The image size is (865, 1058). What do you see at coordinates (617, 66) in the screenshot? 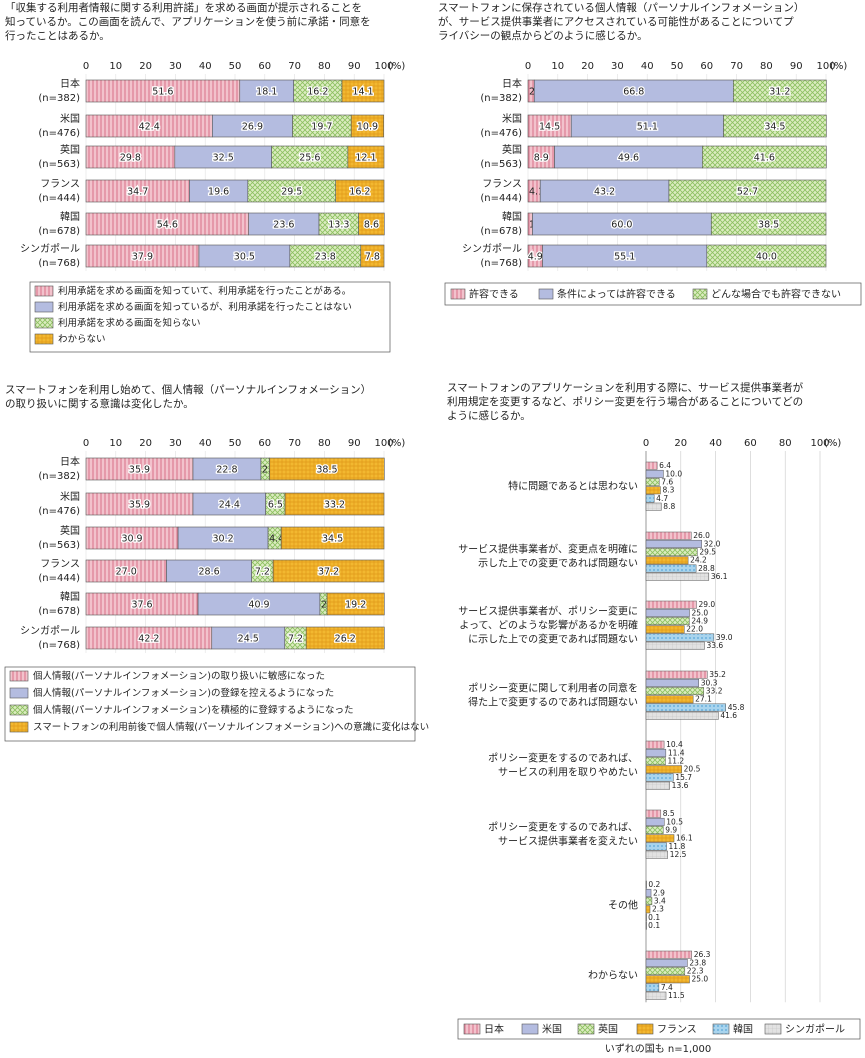
I see `x-tick-label: 30` at bounding box center [617, 66].